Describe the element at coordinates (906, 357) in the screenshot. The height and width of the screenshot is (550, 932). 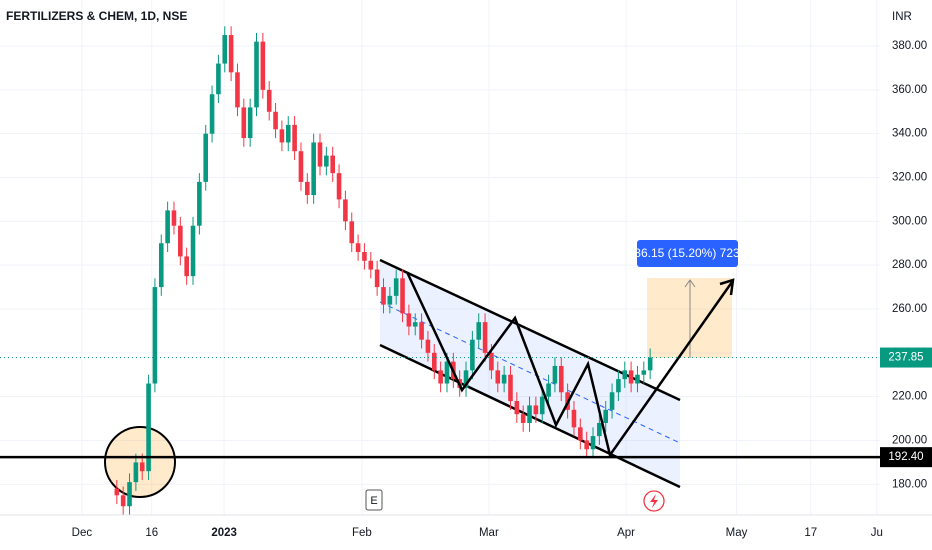
I see `last-price-label-box` at that location.